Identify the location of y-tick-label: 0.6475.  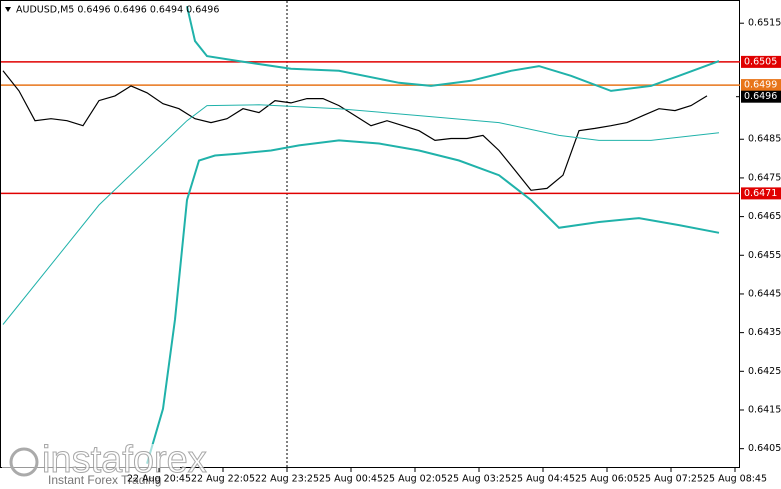
(764, 177).